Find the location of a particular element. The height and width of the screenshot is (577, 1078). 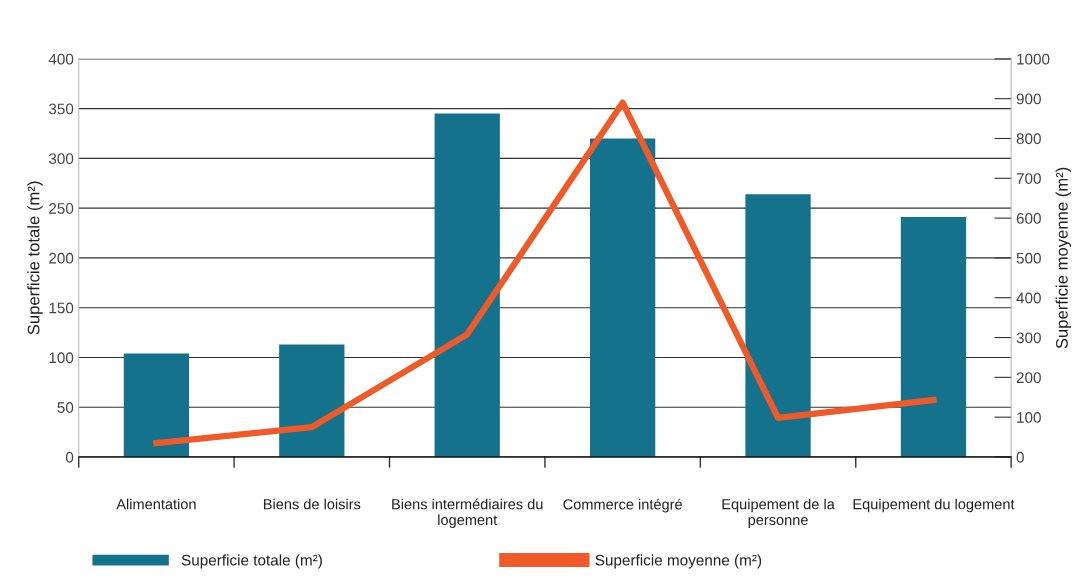

y2-tick-label: 800 is located at coordinates (1028, 139).